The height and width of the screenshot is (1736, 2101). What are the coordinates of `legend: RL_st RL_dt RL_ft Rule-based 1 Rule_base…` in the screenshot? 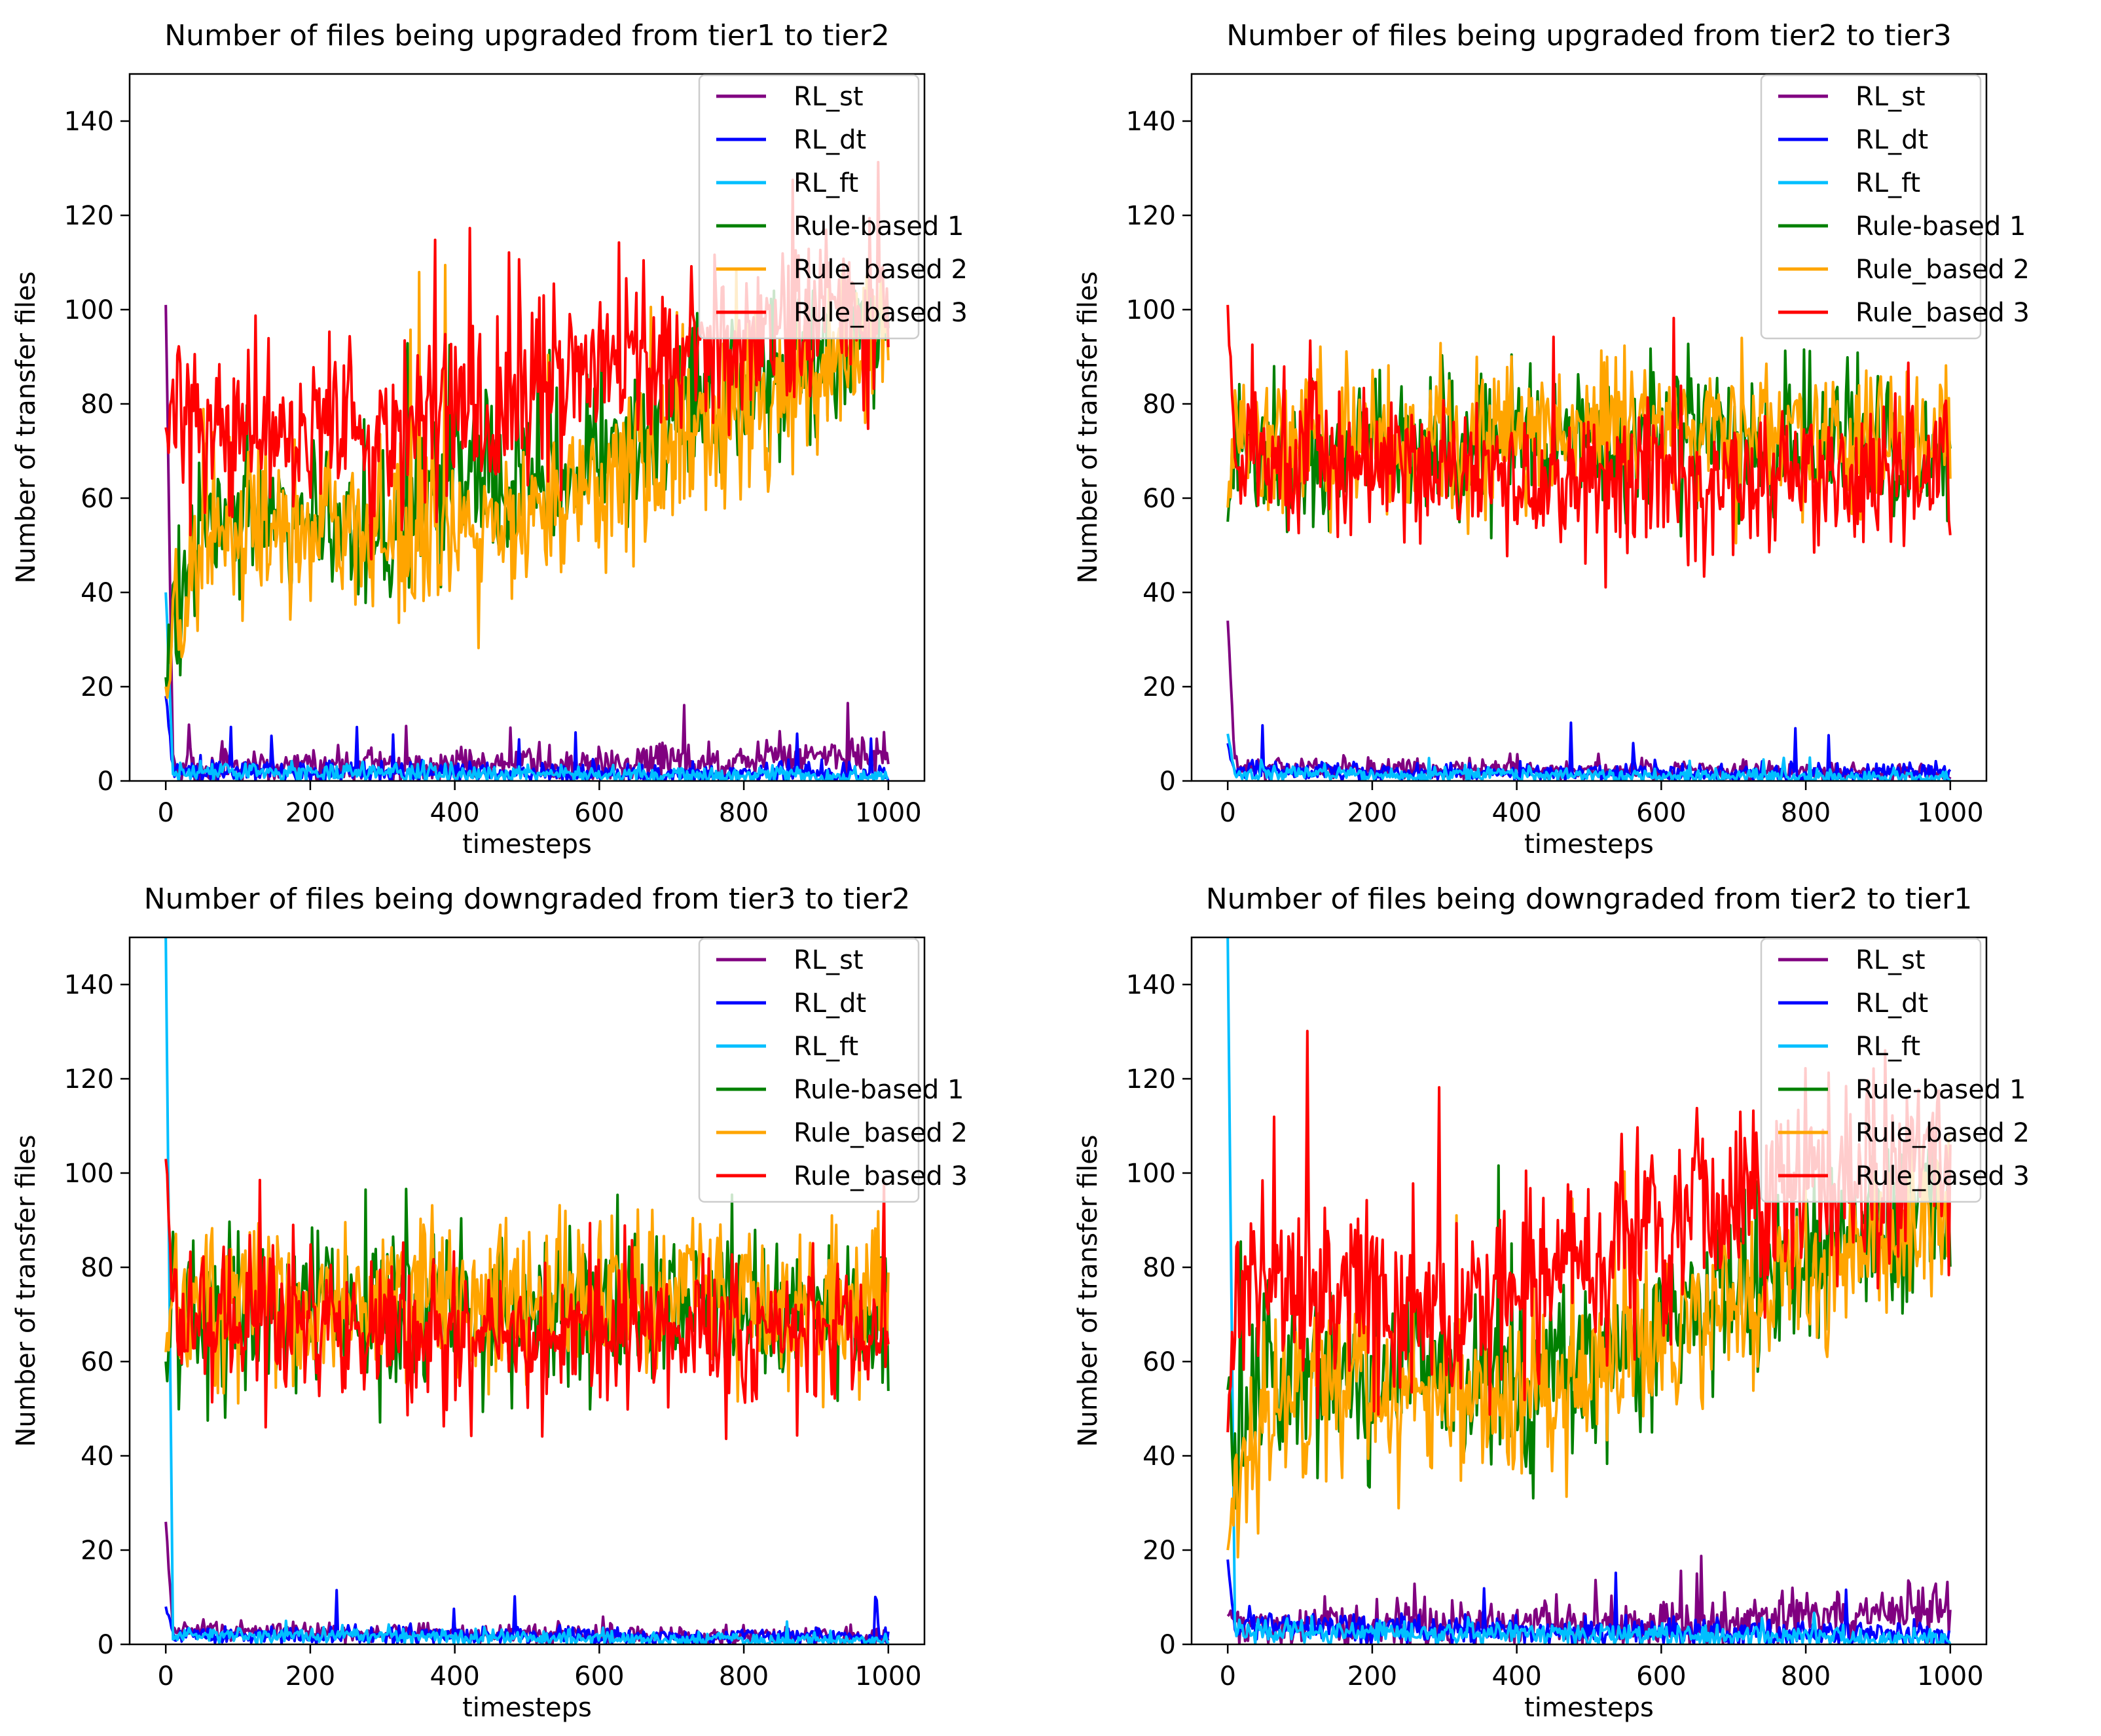 It's located at (833, 1070).